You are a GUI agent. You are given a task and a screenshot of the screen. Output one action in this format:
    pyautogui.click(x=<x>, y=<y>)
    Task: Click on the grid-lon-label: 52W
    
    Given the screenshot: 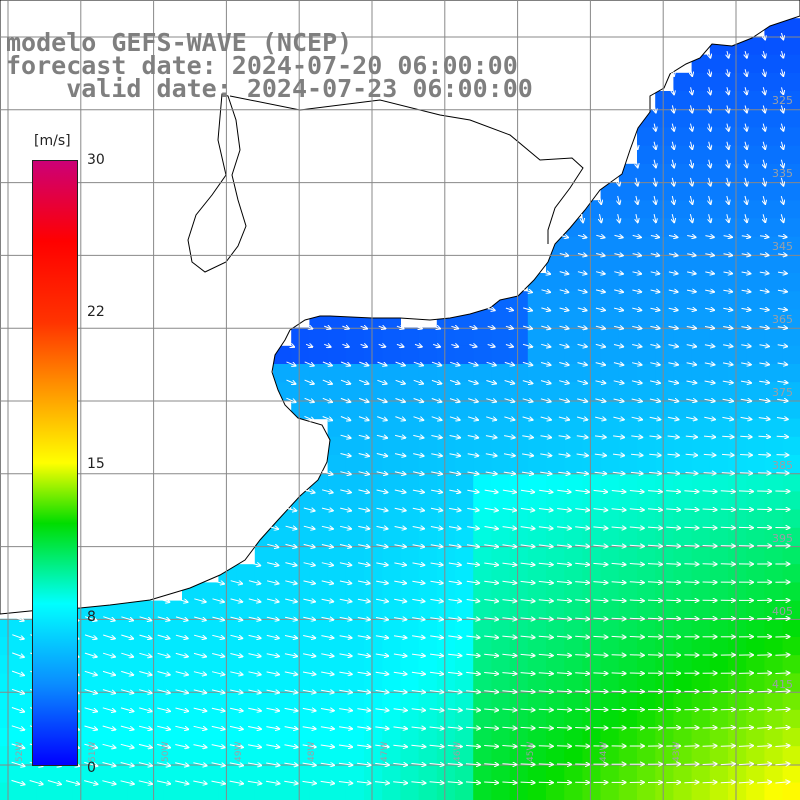 What is the action you would take?
    pyautogui.click(x=20, y=752)
    